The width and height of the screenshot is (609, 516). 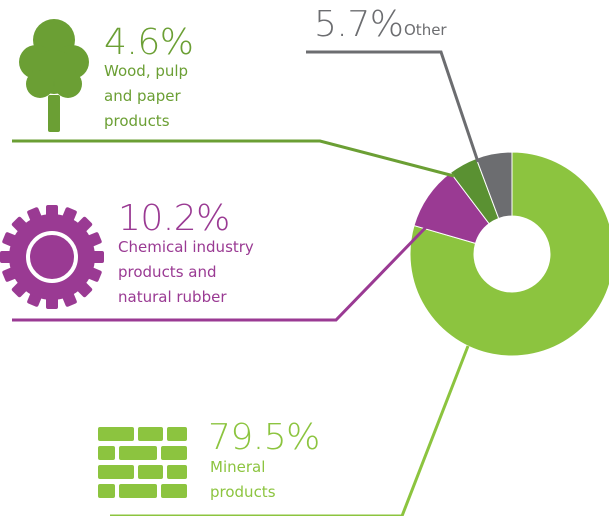 What do you see at coordinates (52, 257) in the screenshot?
I see `gear-icon` at bounding box center [52, 257].